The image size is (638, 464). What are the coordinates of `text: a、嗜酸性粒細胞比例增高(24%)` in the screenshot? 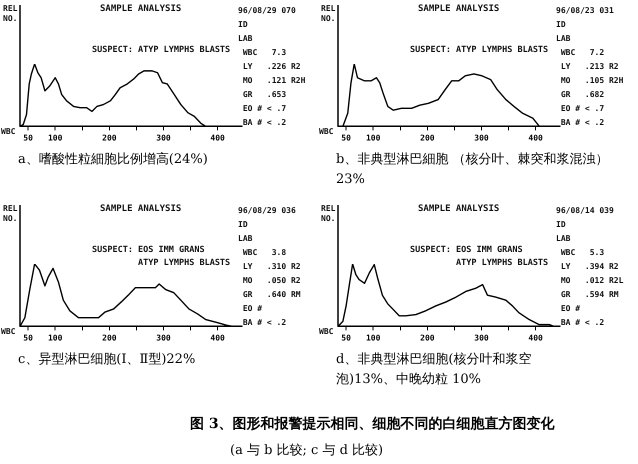 It's located at (113, 160).